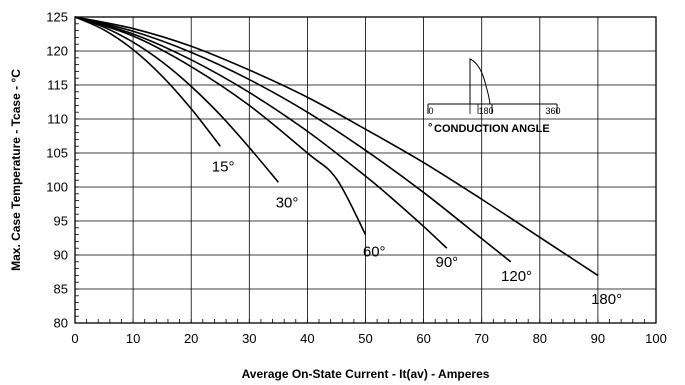 The width and height of the screenshot is (685, 385). I want to click on x-tick-labels: 0 10 20 30 40 50 60 70 80 90 100, so click(368, 338).